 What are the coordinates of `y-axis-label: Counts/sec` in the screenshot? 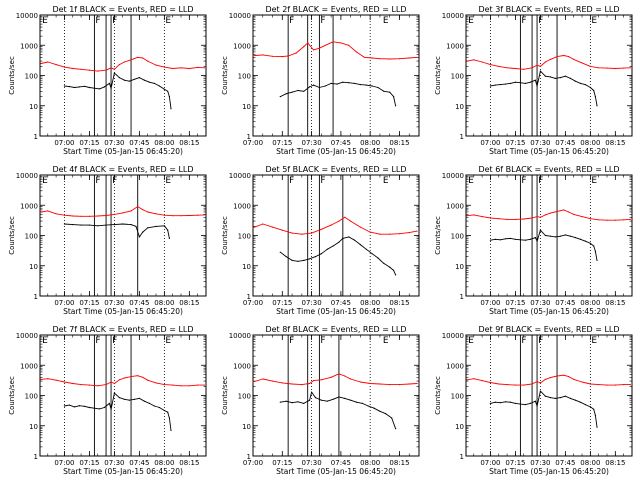 It's located at (225, 75).